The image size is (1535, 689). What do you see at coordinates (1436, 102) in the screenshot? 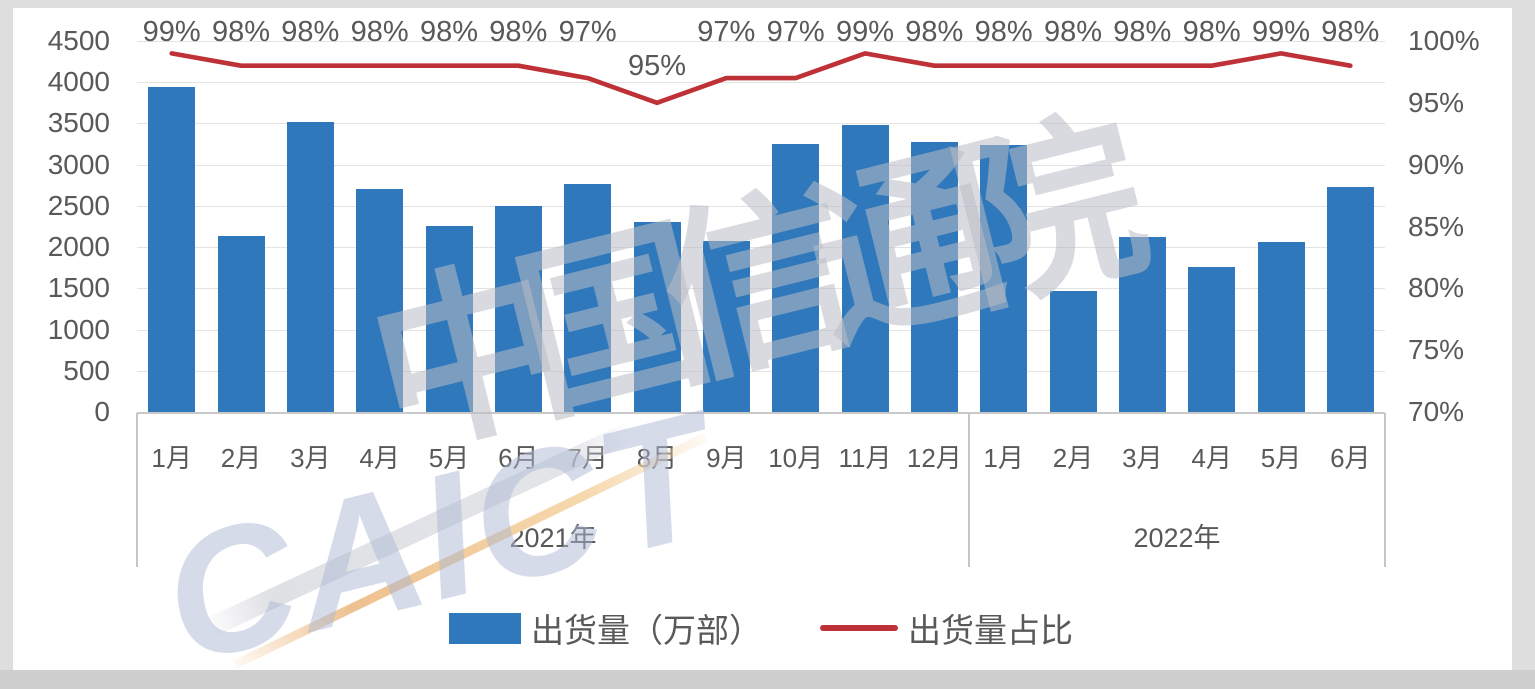
I see `y-axis-right-tick: 95%` at bounding box center [1436, 102].